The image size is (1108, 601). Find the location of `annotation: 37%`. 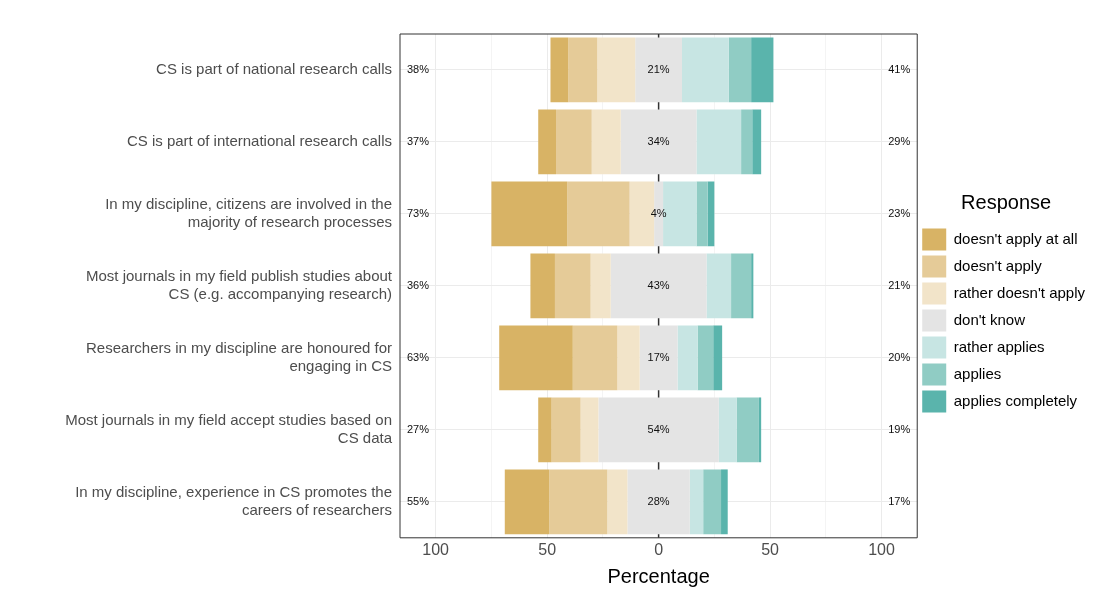

annotation: 37% is located at coordinates (418, 140).